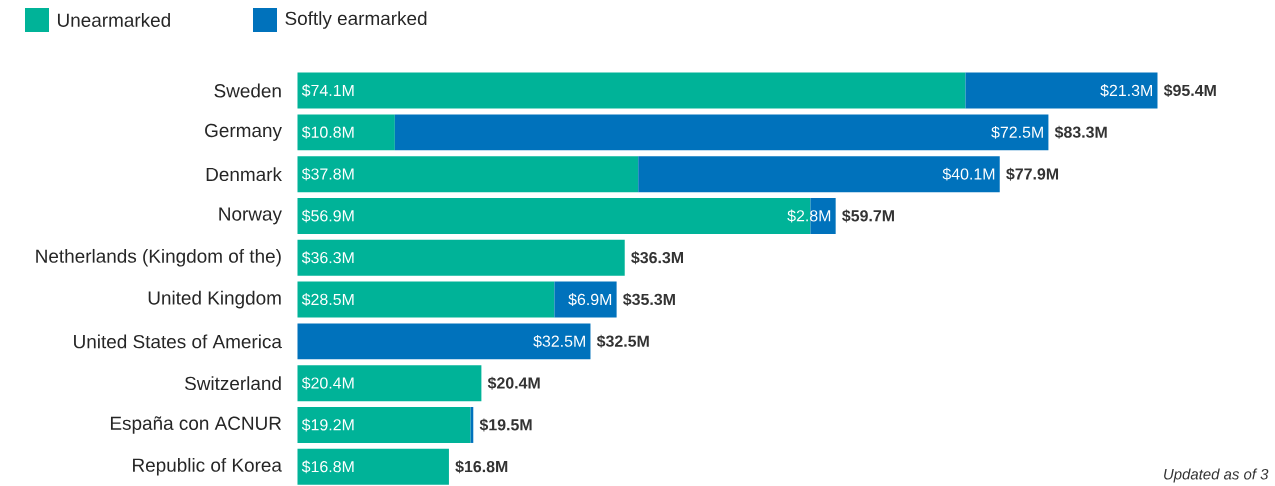 The height and width of the screenshot is (486, 1275). What do you see at coordinates (649, 300) in the screenshot?
I see `total-label: $35.3M` at bounding box center [649, 300].